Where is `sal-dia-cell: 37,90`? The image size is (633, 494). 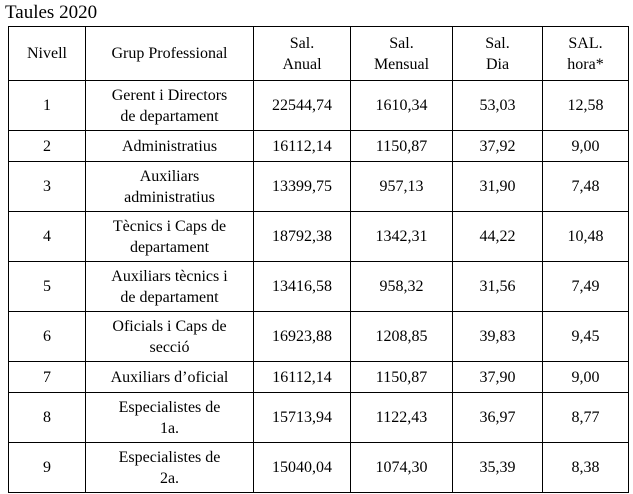 sal-dia-cell: 37,90 is located at coordinates (497, 377).